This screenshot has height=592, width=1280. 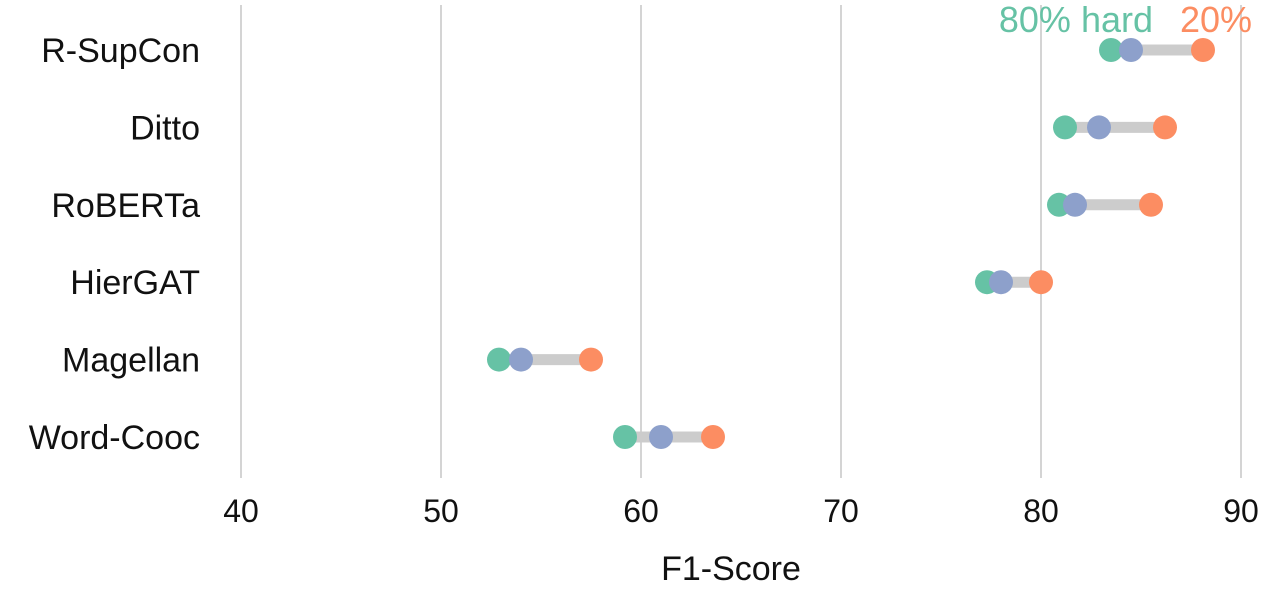 I want to click on legend: 80% hard 20%, so click(x=1125, y=20).